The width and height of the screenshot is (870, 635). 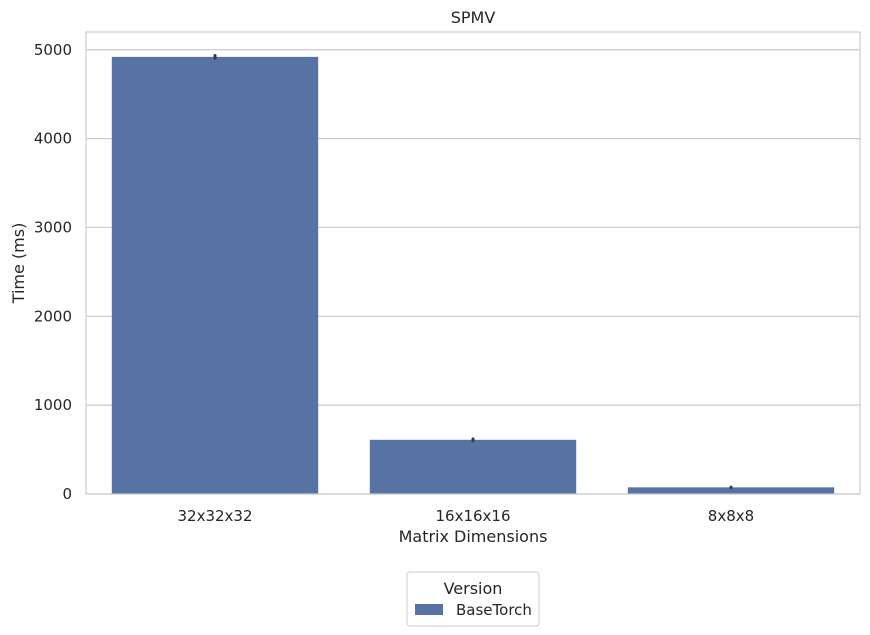 I want to click on y-tick-label: 2000, so click(x=53, y=316).